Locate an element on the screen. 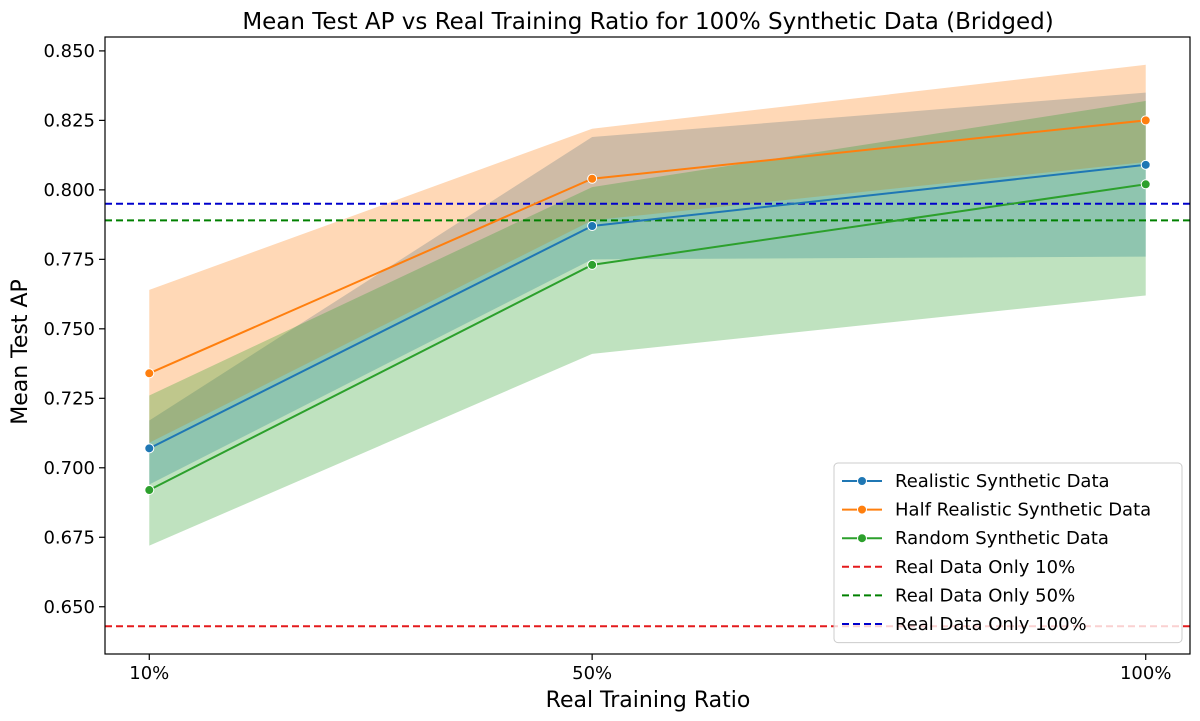 This screenshot has height=721, width=1200. x-axis-label: Real Training Ratio is located at coordinates (648, 700).